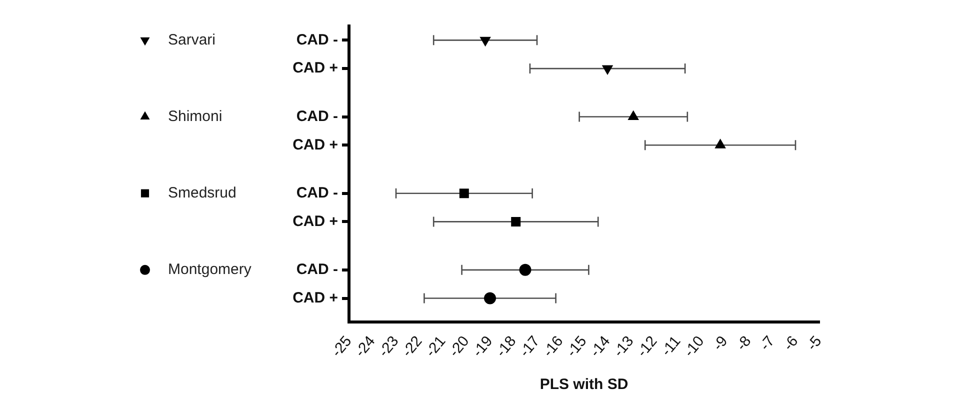  I want to click on x-tick-label: -6, so click(791, 343).